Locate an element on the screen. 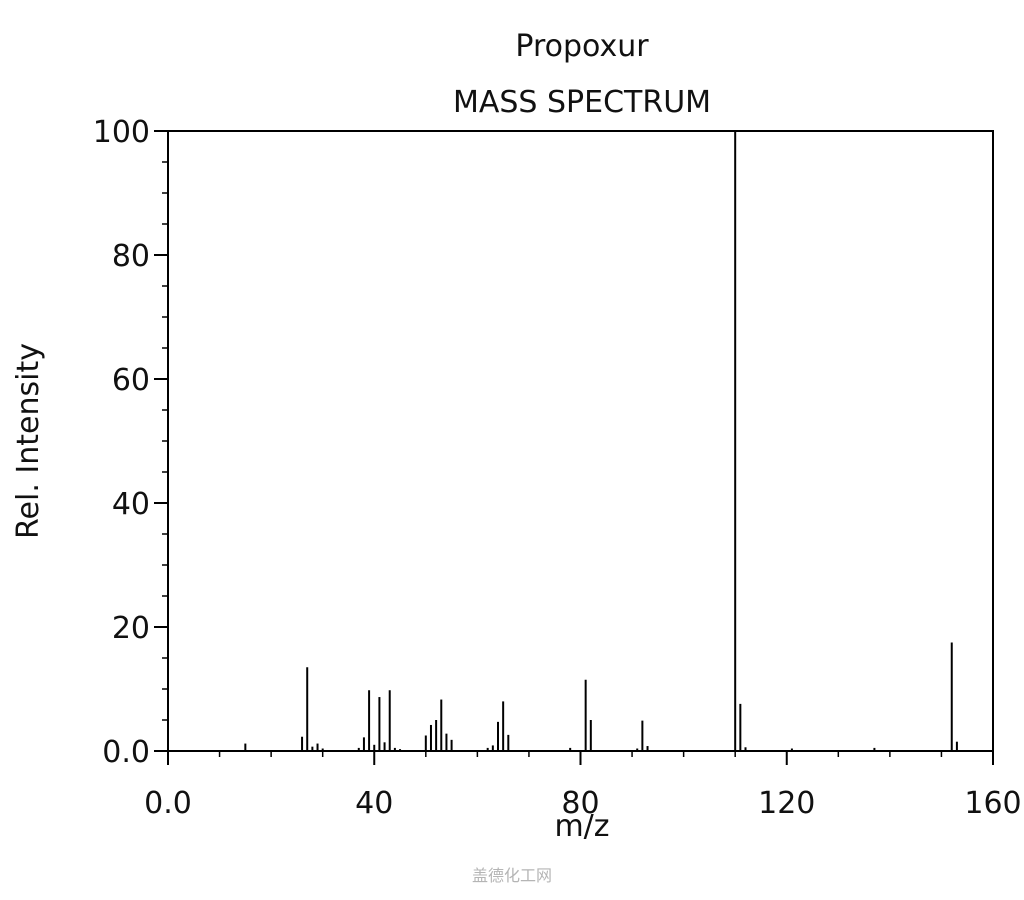  x-tick-label: 120 is located at coordinates (786, 803).